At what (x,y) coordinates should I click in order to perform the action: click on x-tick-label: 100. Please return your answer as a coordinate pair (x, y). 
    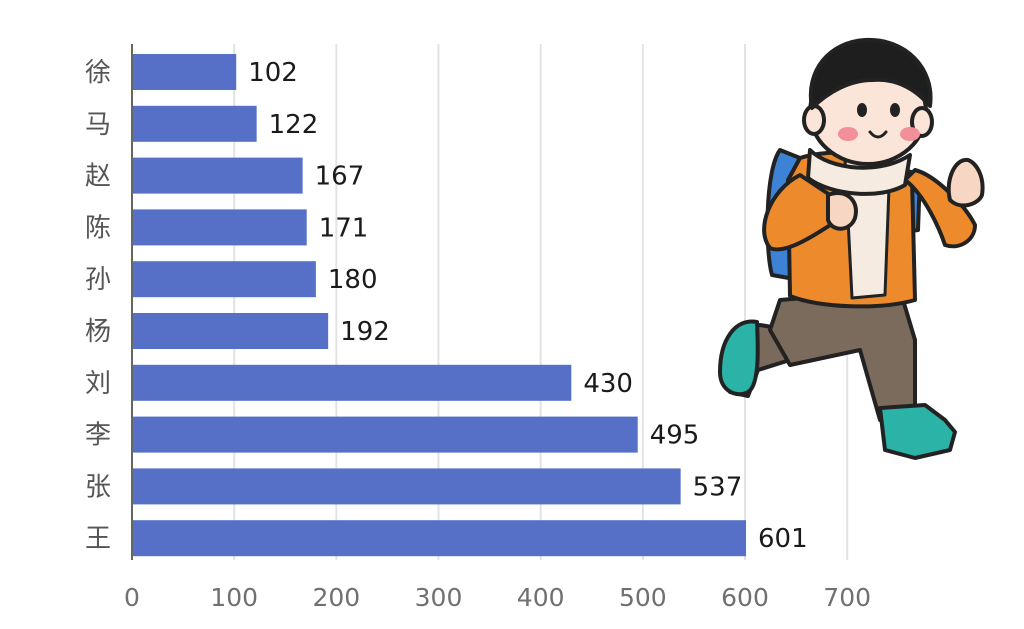
    Looking at the image, I should click on (234, 597).